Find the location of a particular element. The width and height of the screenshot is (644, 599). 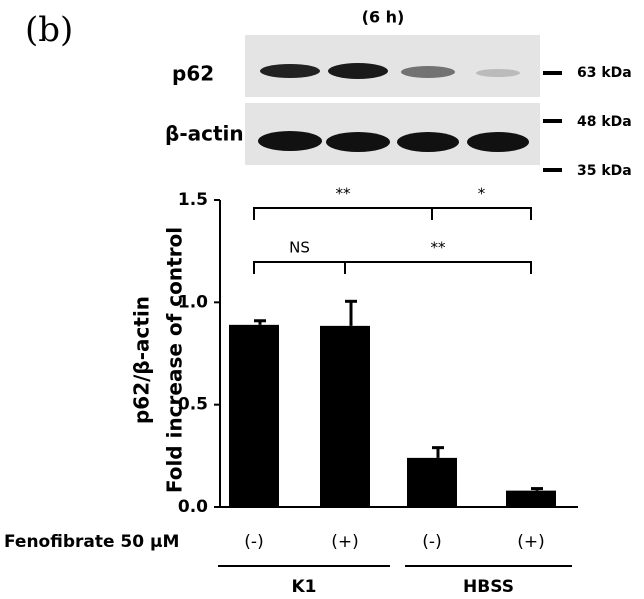

significance-label: NS is located at coordinates (299, 248).